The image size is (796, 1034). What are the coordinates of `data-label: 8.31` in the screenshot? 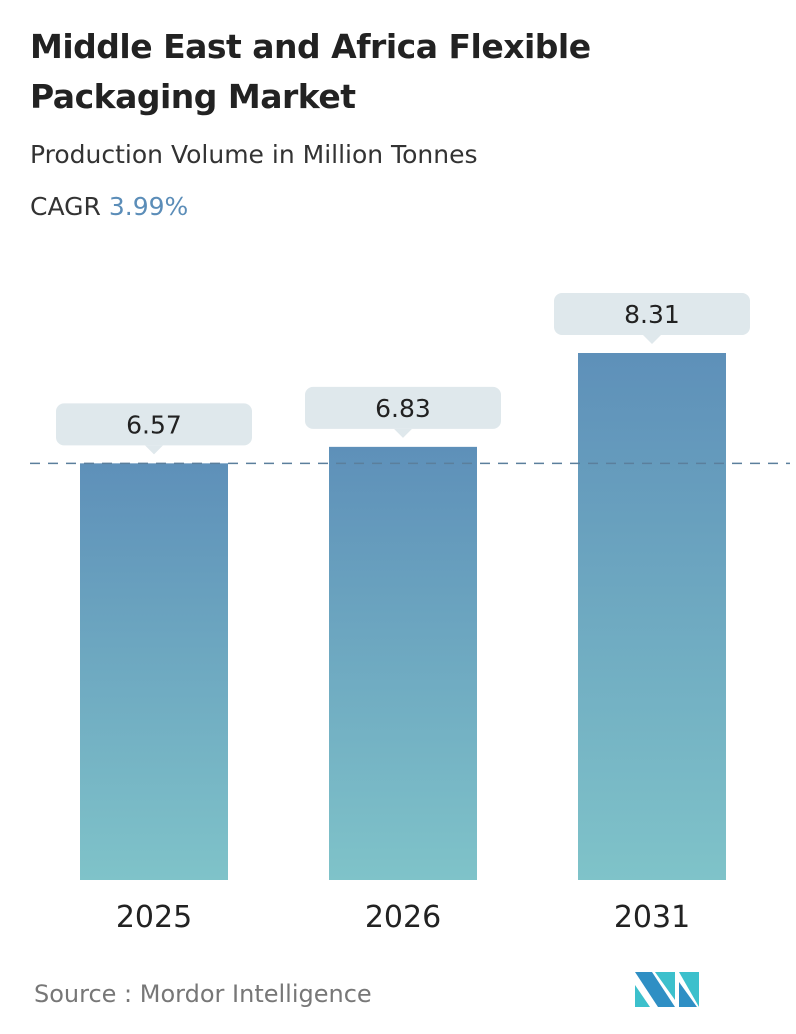 It's located at (652, 314).